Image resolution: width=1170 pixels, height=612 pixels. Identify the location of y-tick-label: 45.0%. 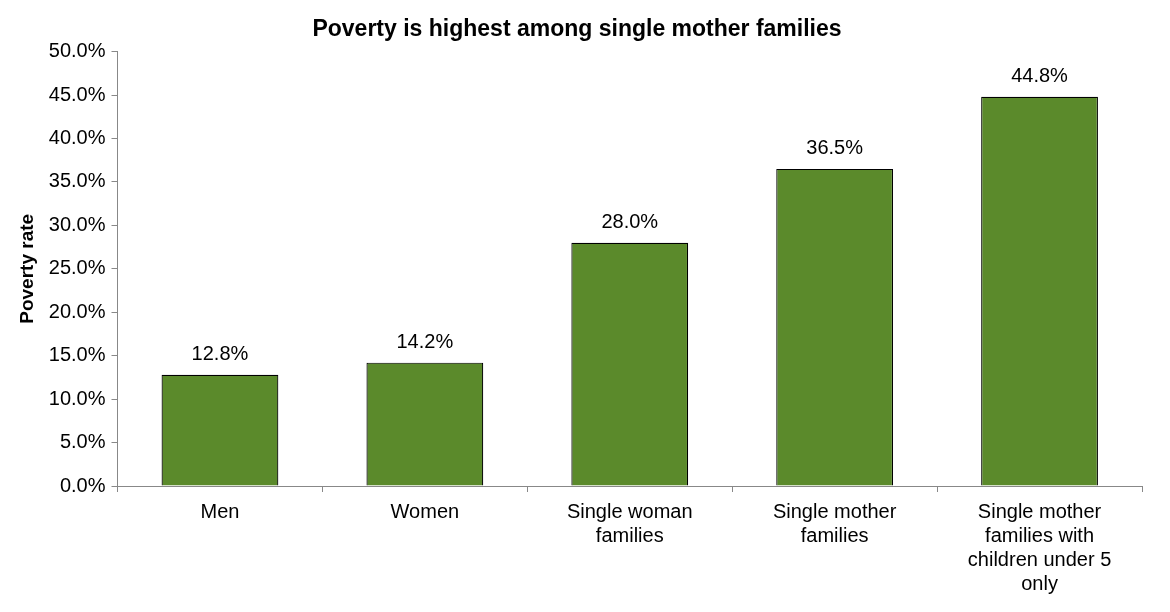
(77, 93).